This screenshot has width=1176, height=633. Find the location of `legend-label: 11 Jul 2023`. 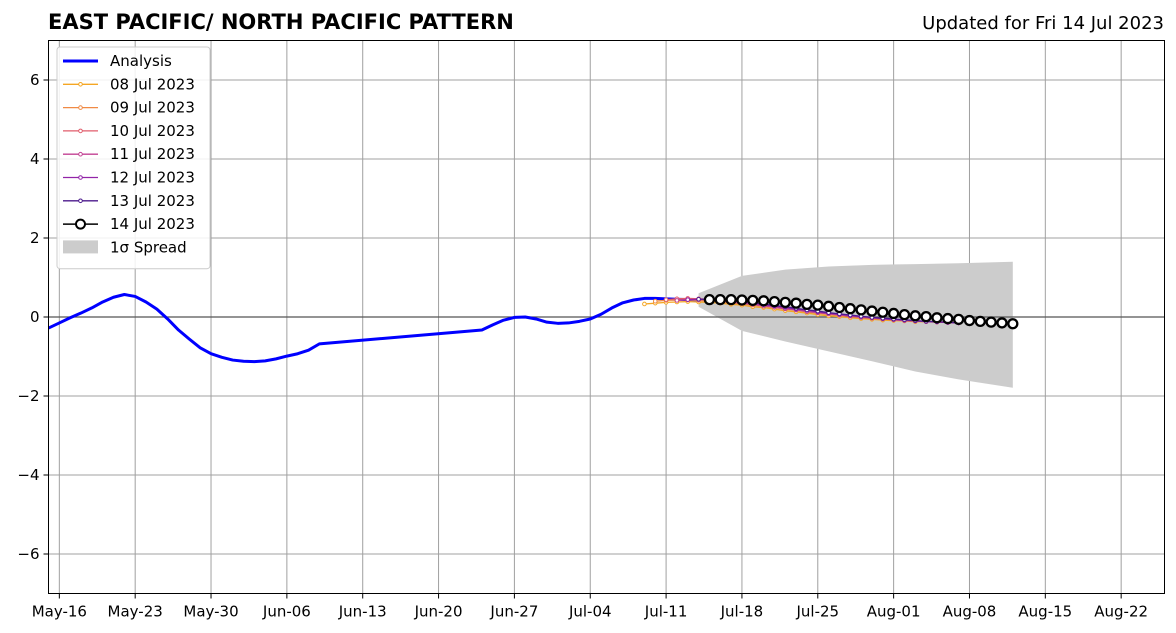

legend-label: 11 Jul 2023 is located at coordinates (152, 154).